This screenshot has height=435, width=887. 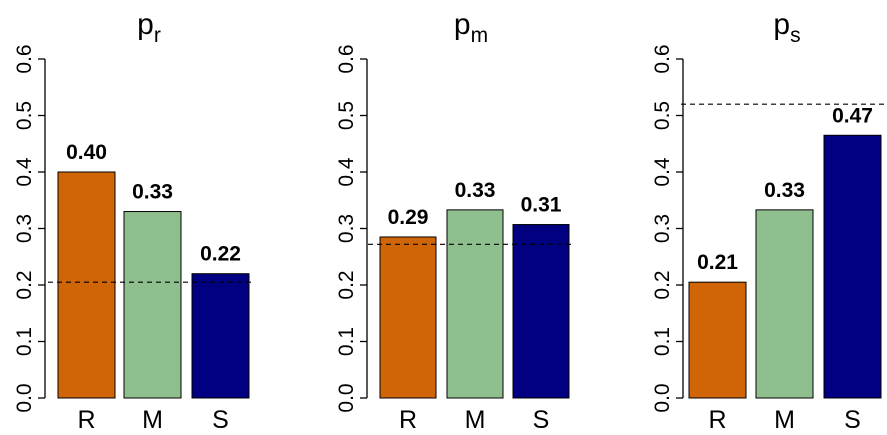 I want to click on panel-title: pm, so click(x=471, y=27).